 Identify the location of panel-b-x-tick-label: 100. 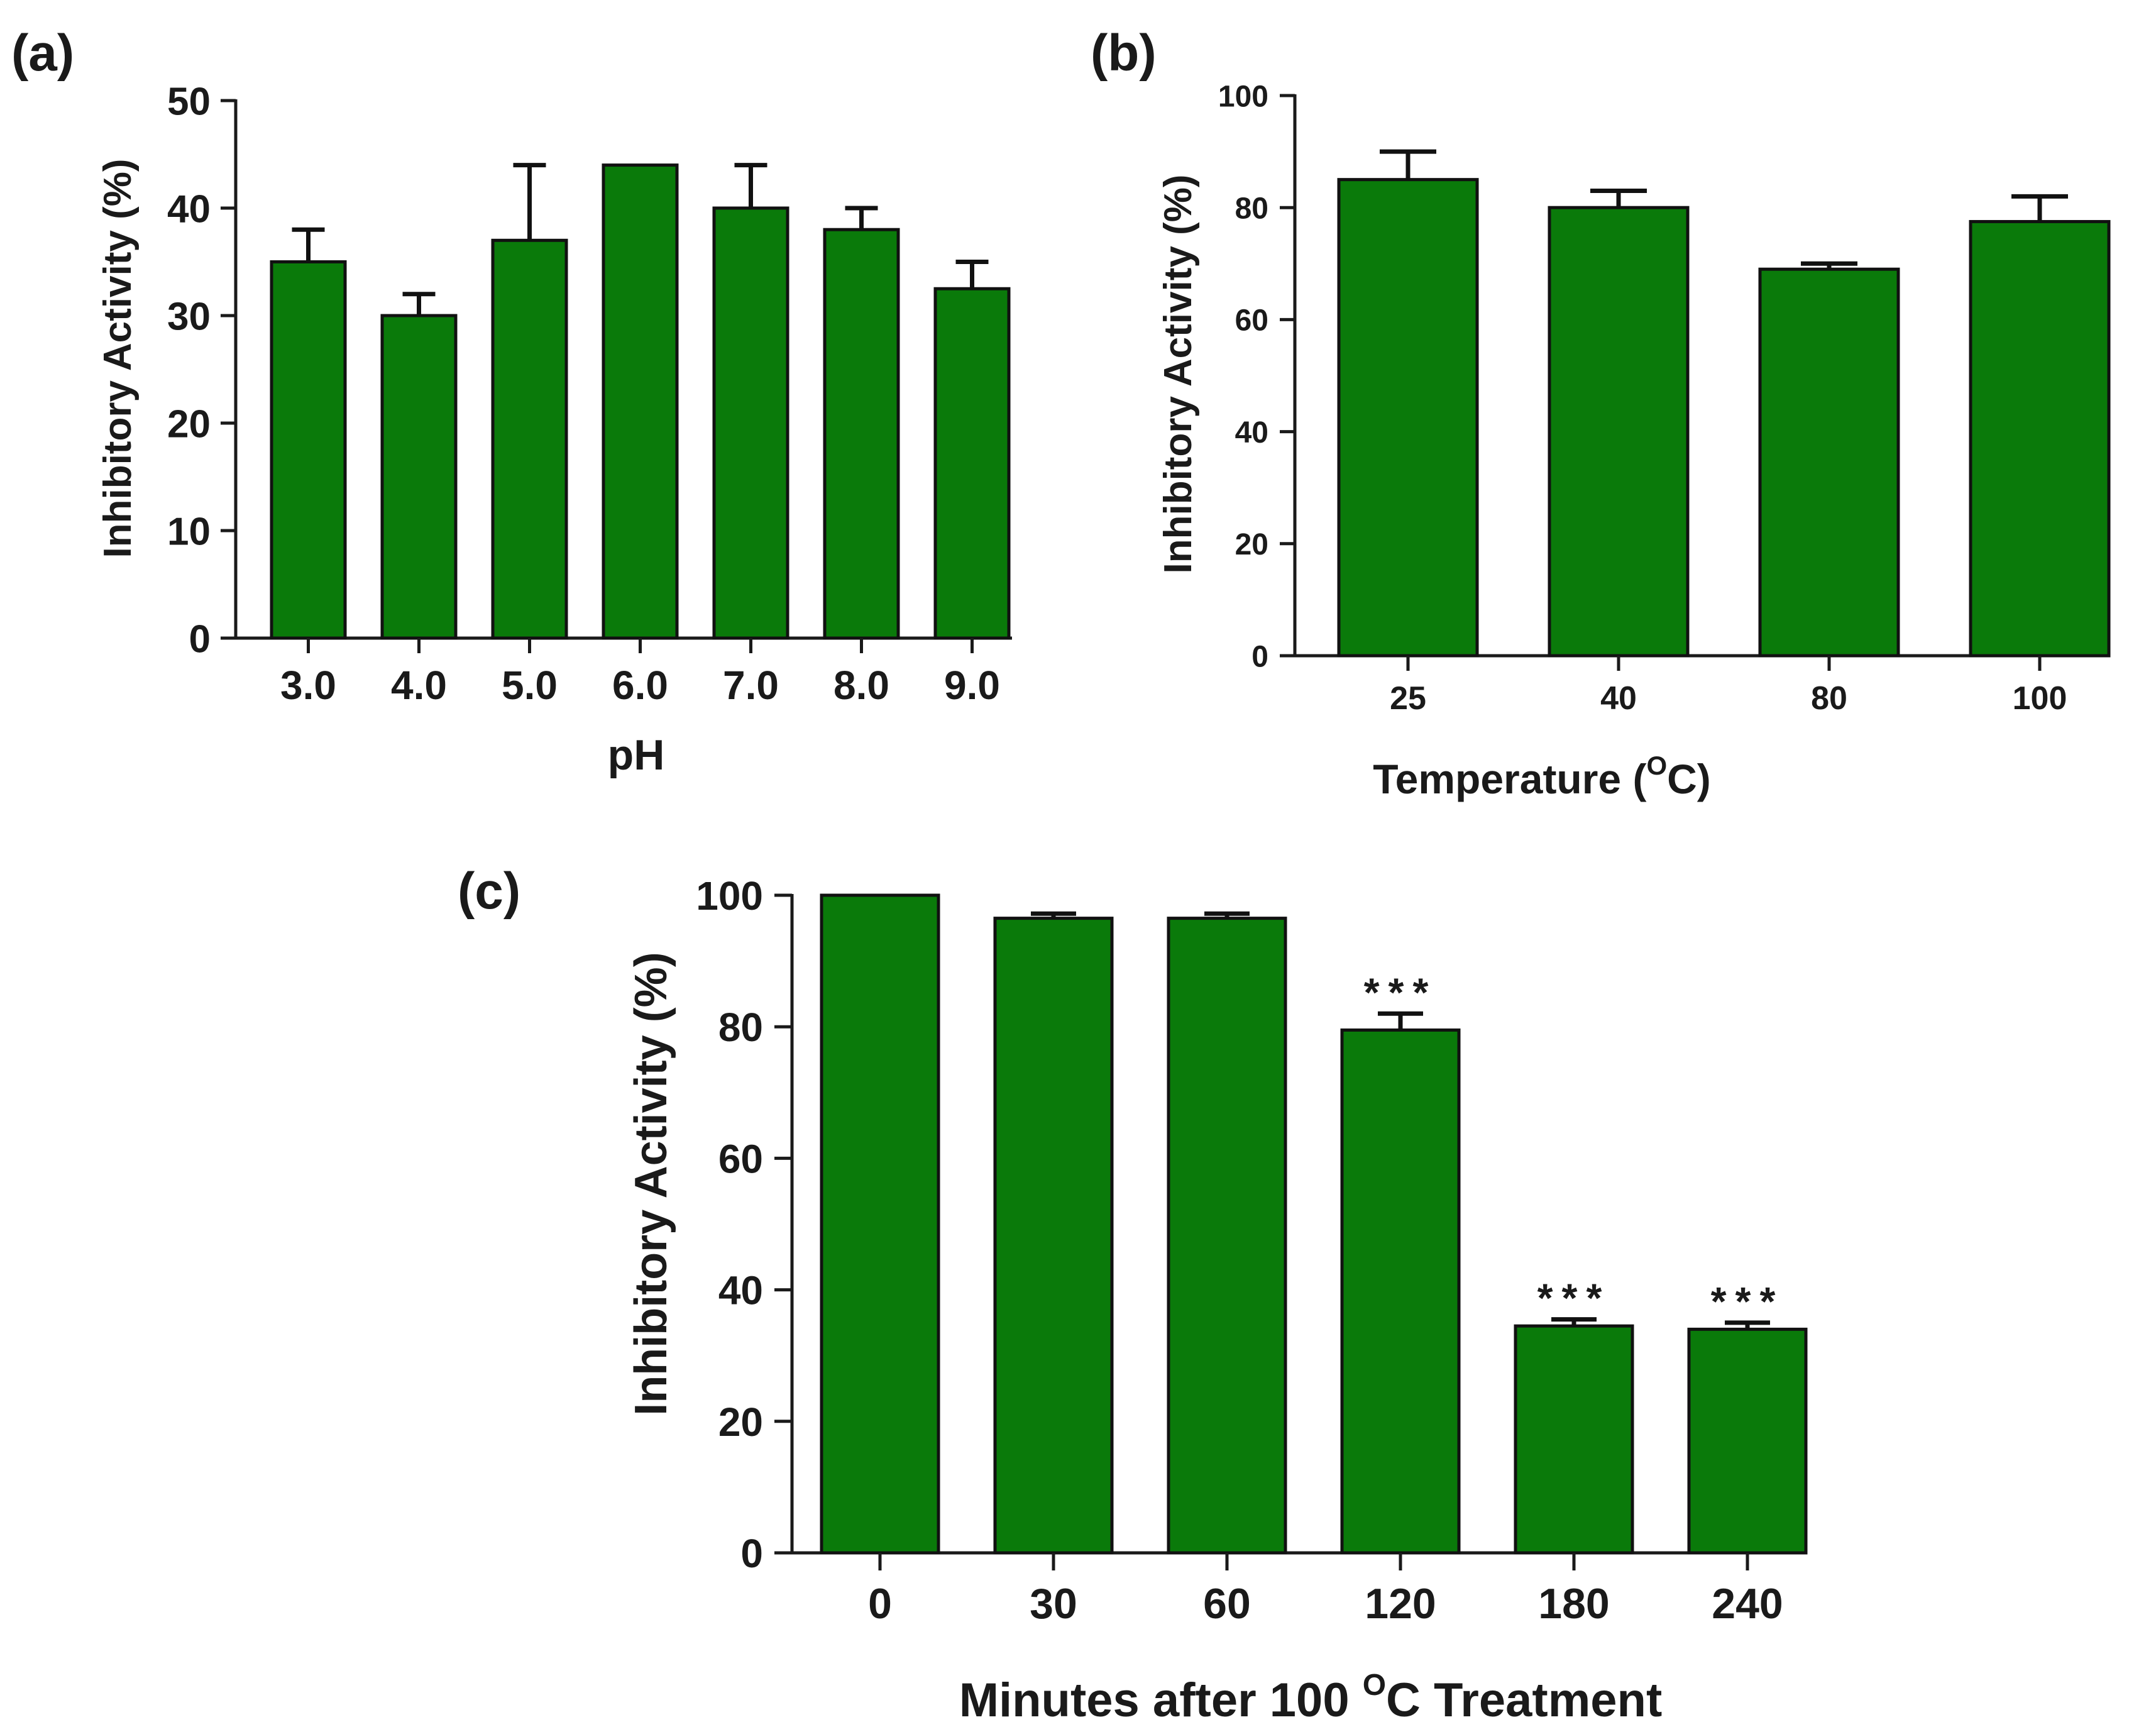
(2040, 698).